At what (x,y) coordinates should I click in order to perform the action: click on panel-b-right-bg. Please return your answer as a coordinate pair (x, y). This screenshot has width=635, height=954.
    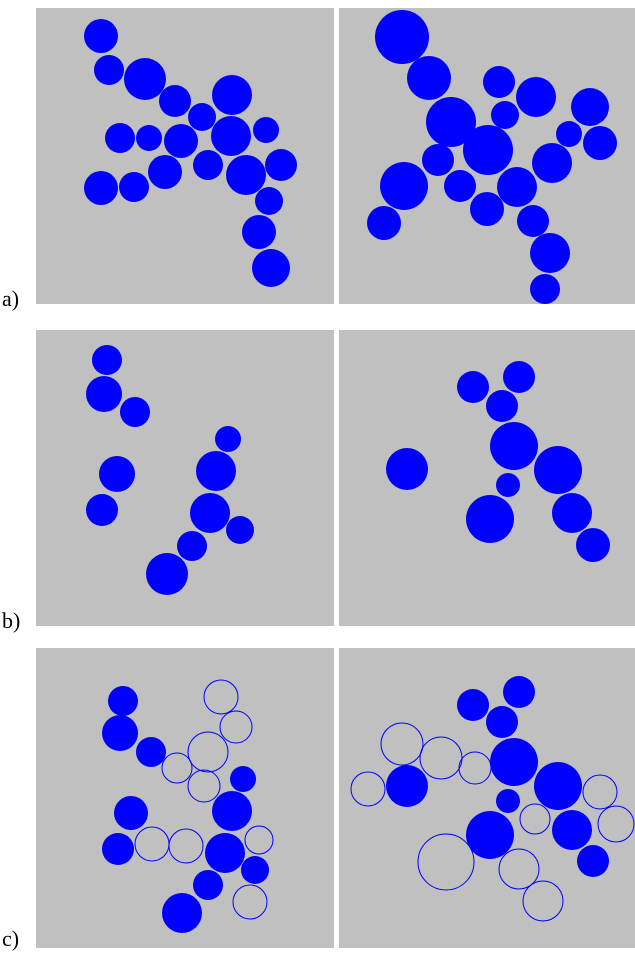
    Looking at the image, I should click on (487, 478).